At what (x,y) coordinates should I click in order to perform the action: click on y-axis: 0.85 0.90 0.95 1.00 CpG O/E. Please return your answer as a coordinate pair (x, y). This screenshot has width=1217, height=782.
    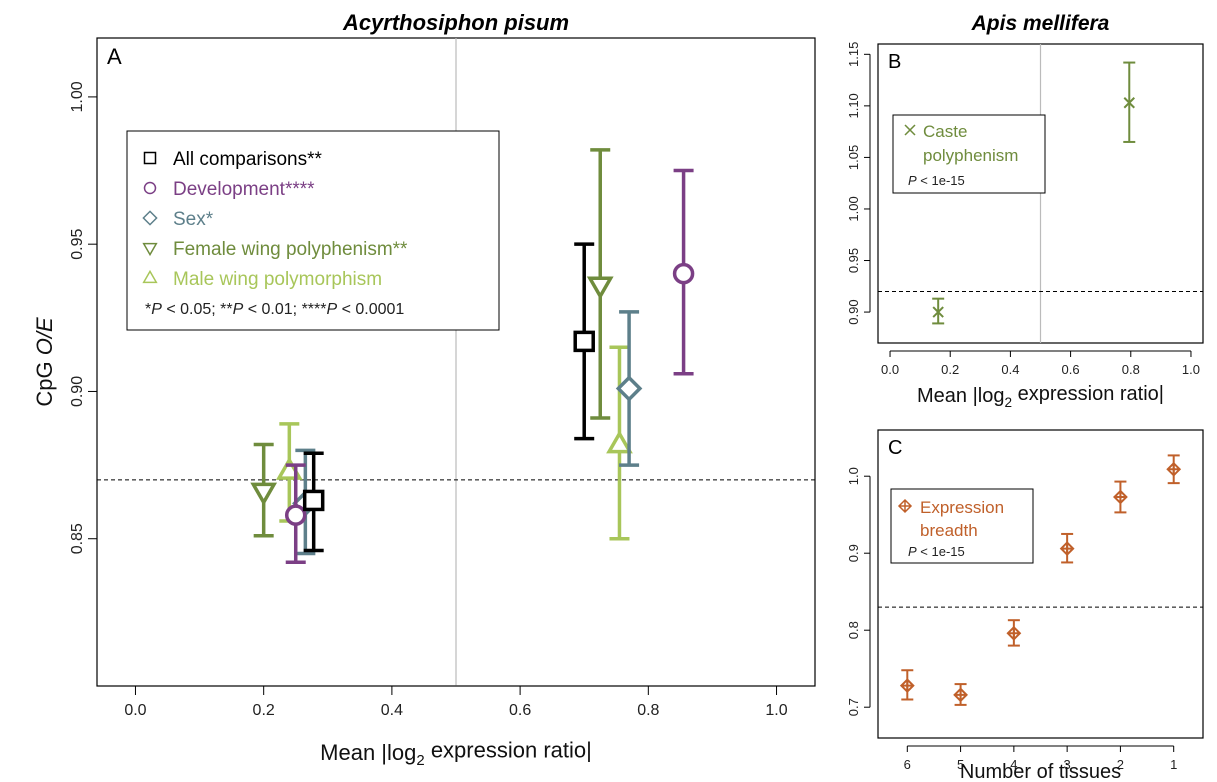
    Looking at the image, I should click on (64, 317).